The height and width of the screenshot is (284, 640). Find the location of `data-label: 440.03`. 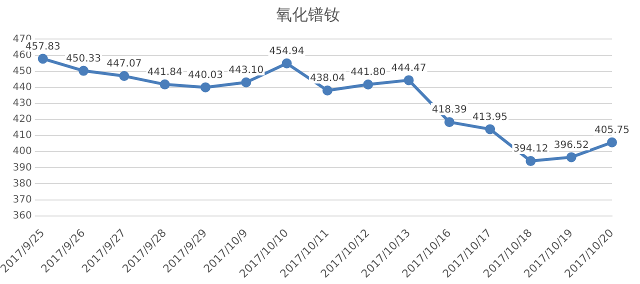

data-label: 440.03 is located at coordinates (205, 75).